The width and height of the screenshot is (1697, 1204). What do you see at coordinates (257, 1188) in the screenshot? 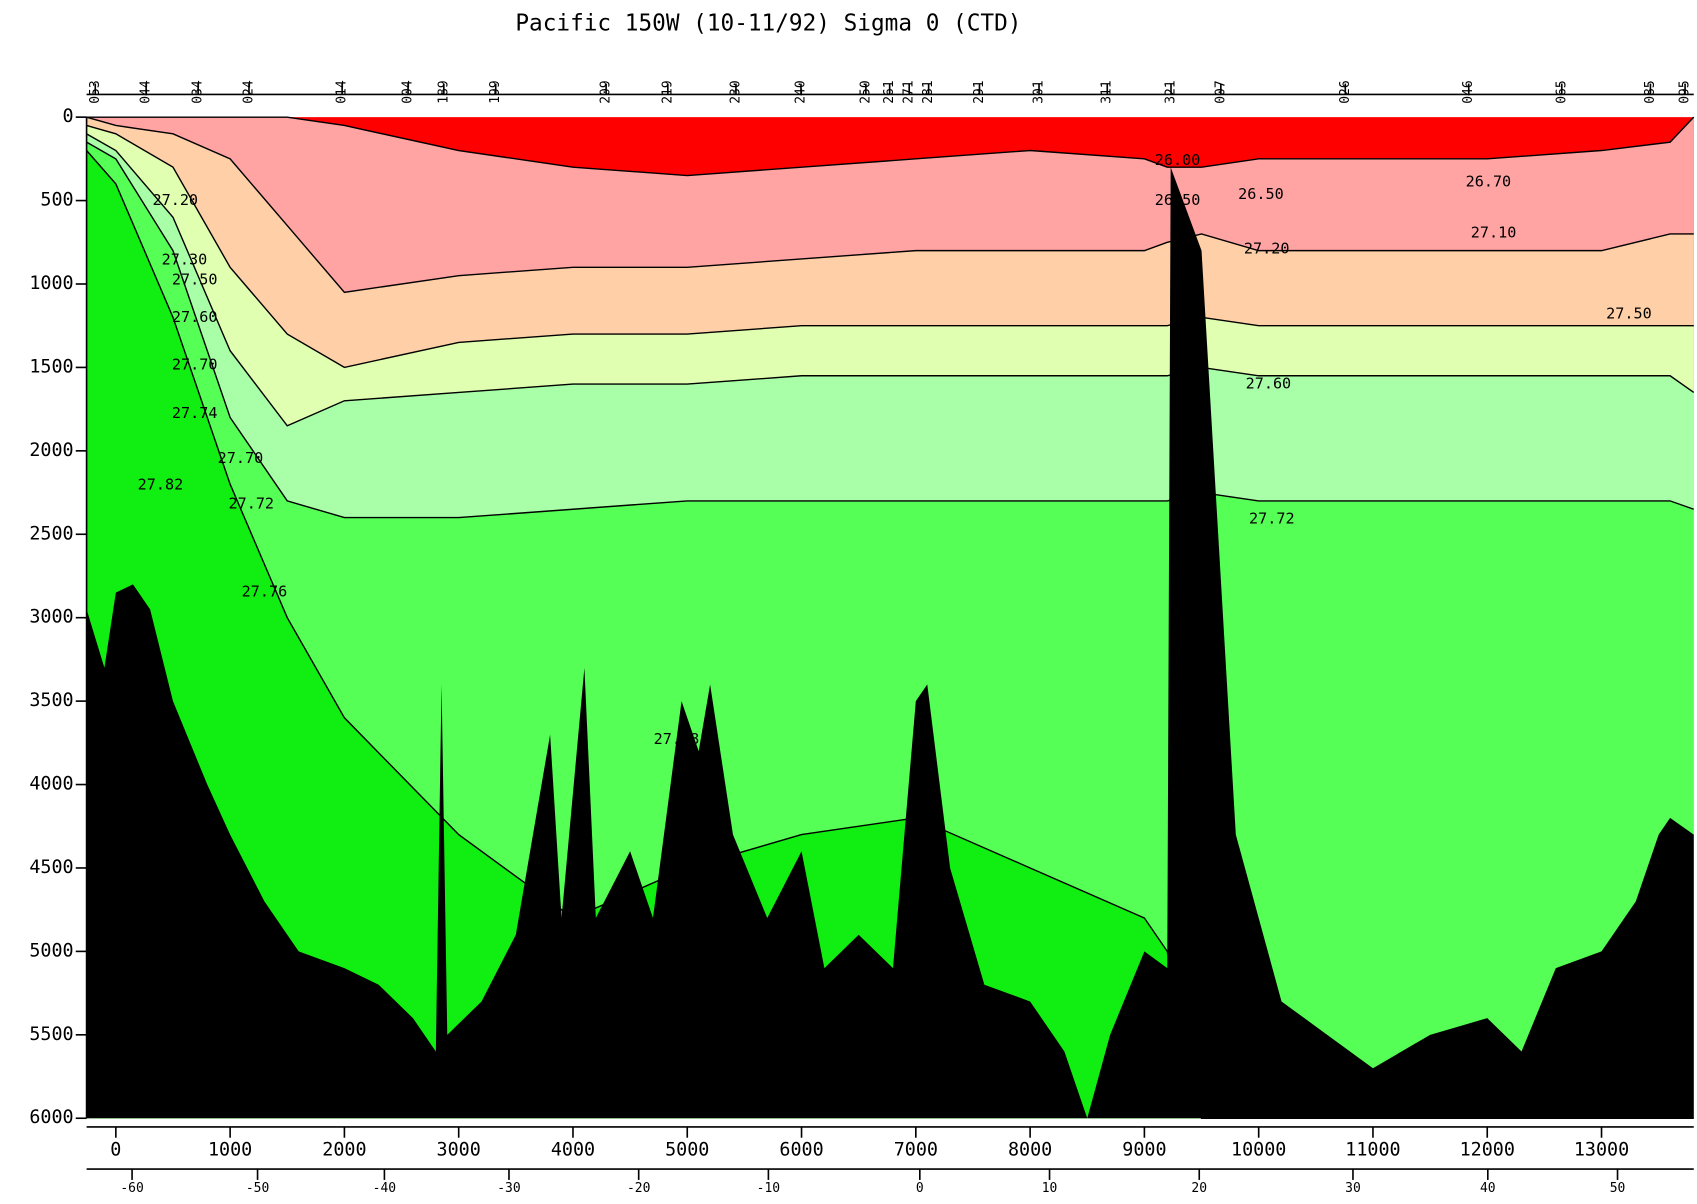
I see `lat-tick-label: -50` at bounding box center [257, 1188].